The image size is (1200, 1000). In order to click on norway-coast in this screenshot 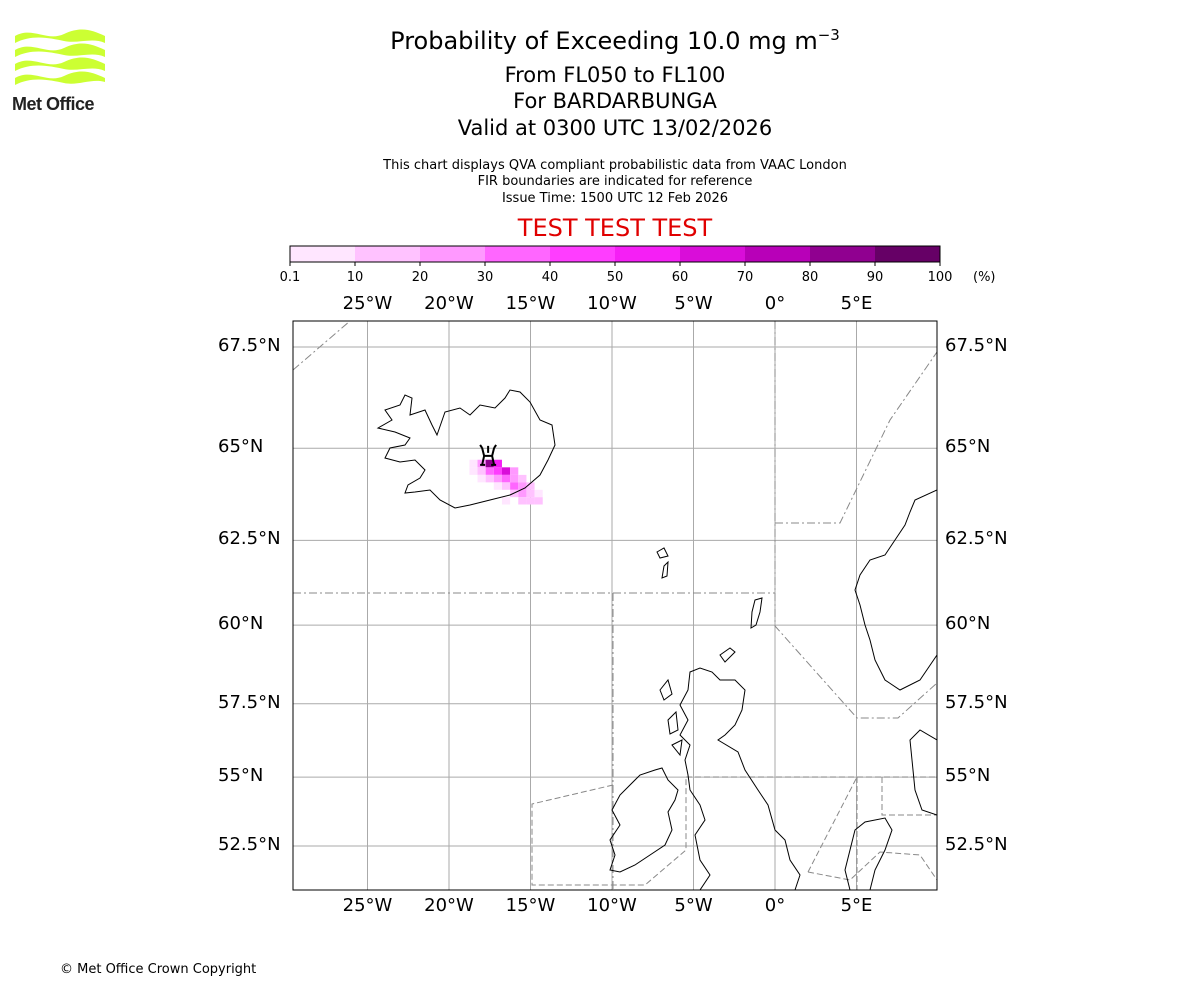, I will do `click(895, 590)`.